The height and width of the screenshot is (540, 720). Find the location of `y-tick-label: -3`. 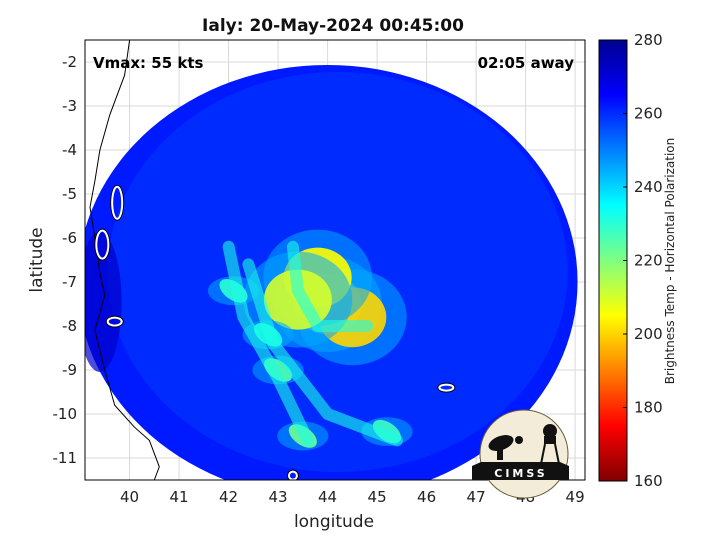

y-tick-label: -3 is located at coordinates (69, 106).